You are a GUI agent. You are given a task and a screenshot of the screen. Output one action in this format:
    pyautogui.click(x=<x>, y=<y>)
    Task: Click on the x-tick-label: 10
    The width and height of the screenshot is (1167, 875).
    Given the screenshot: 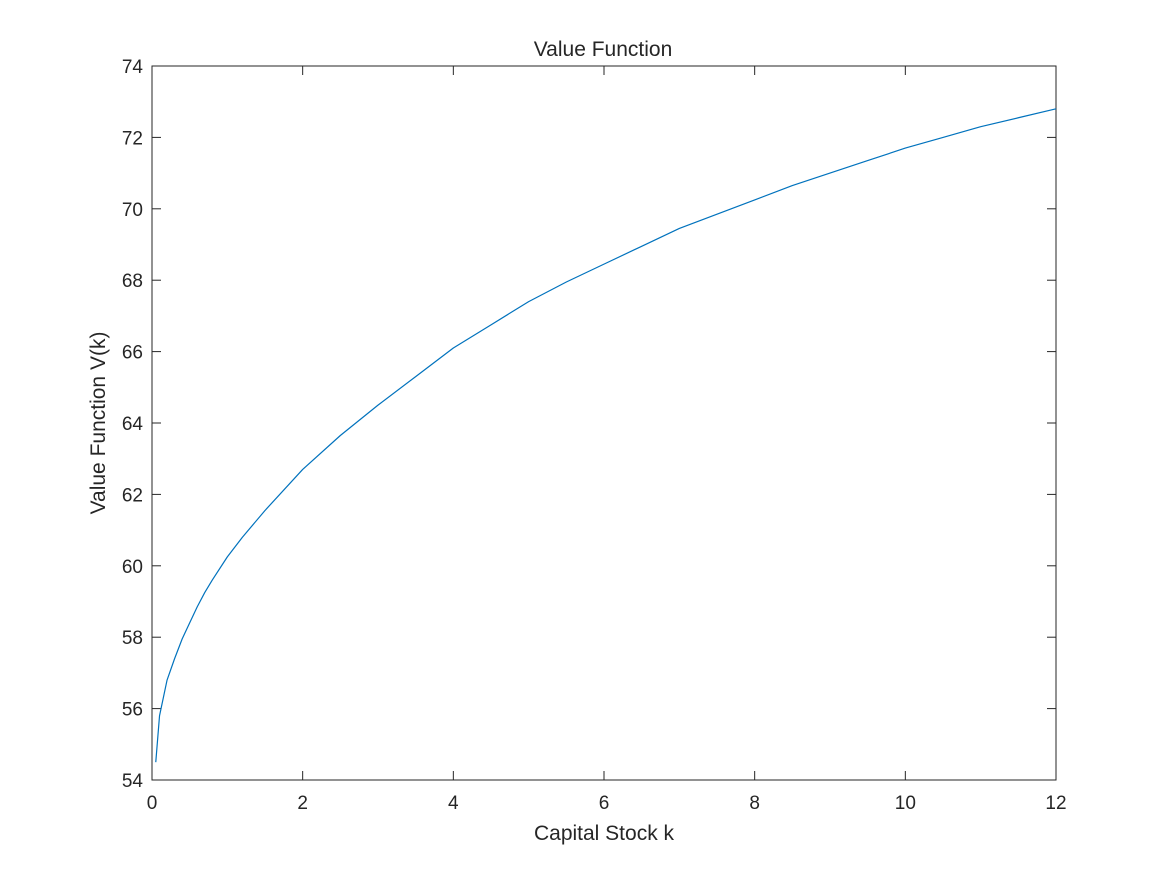 What is the action you would take?
    pyautogui.click(x=905, y=803)
    